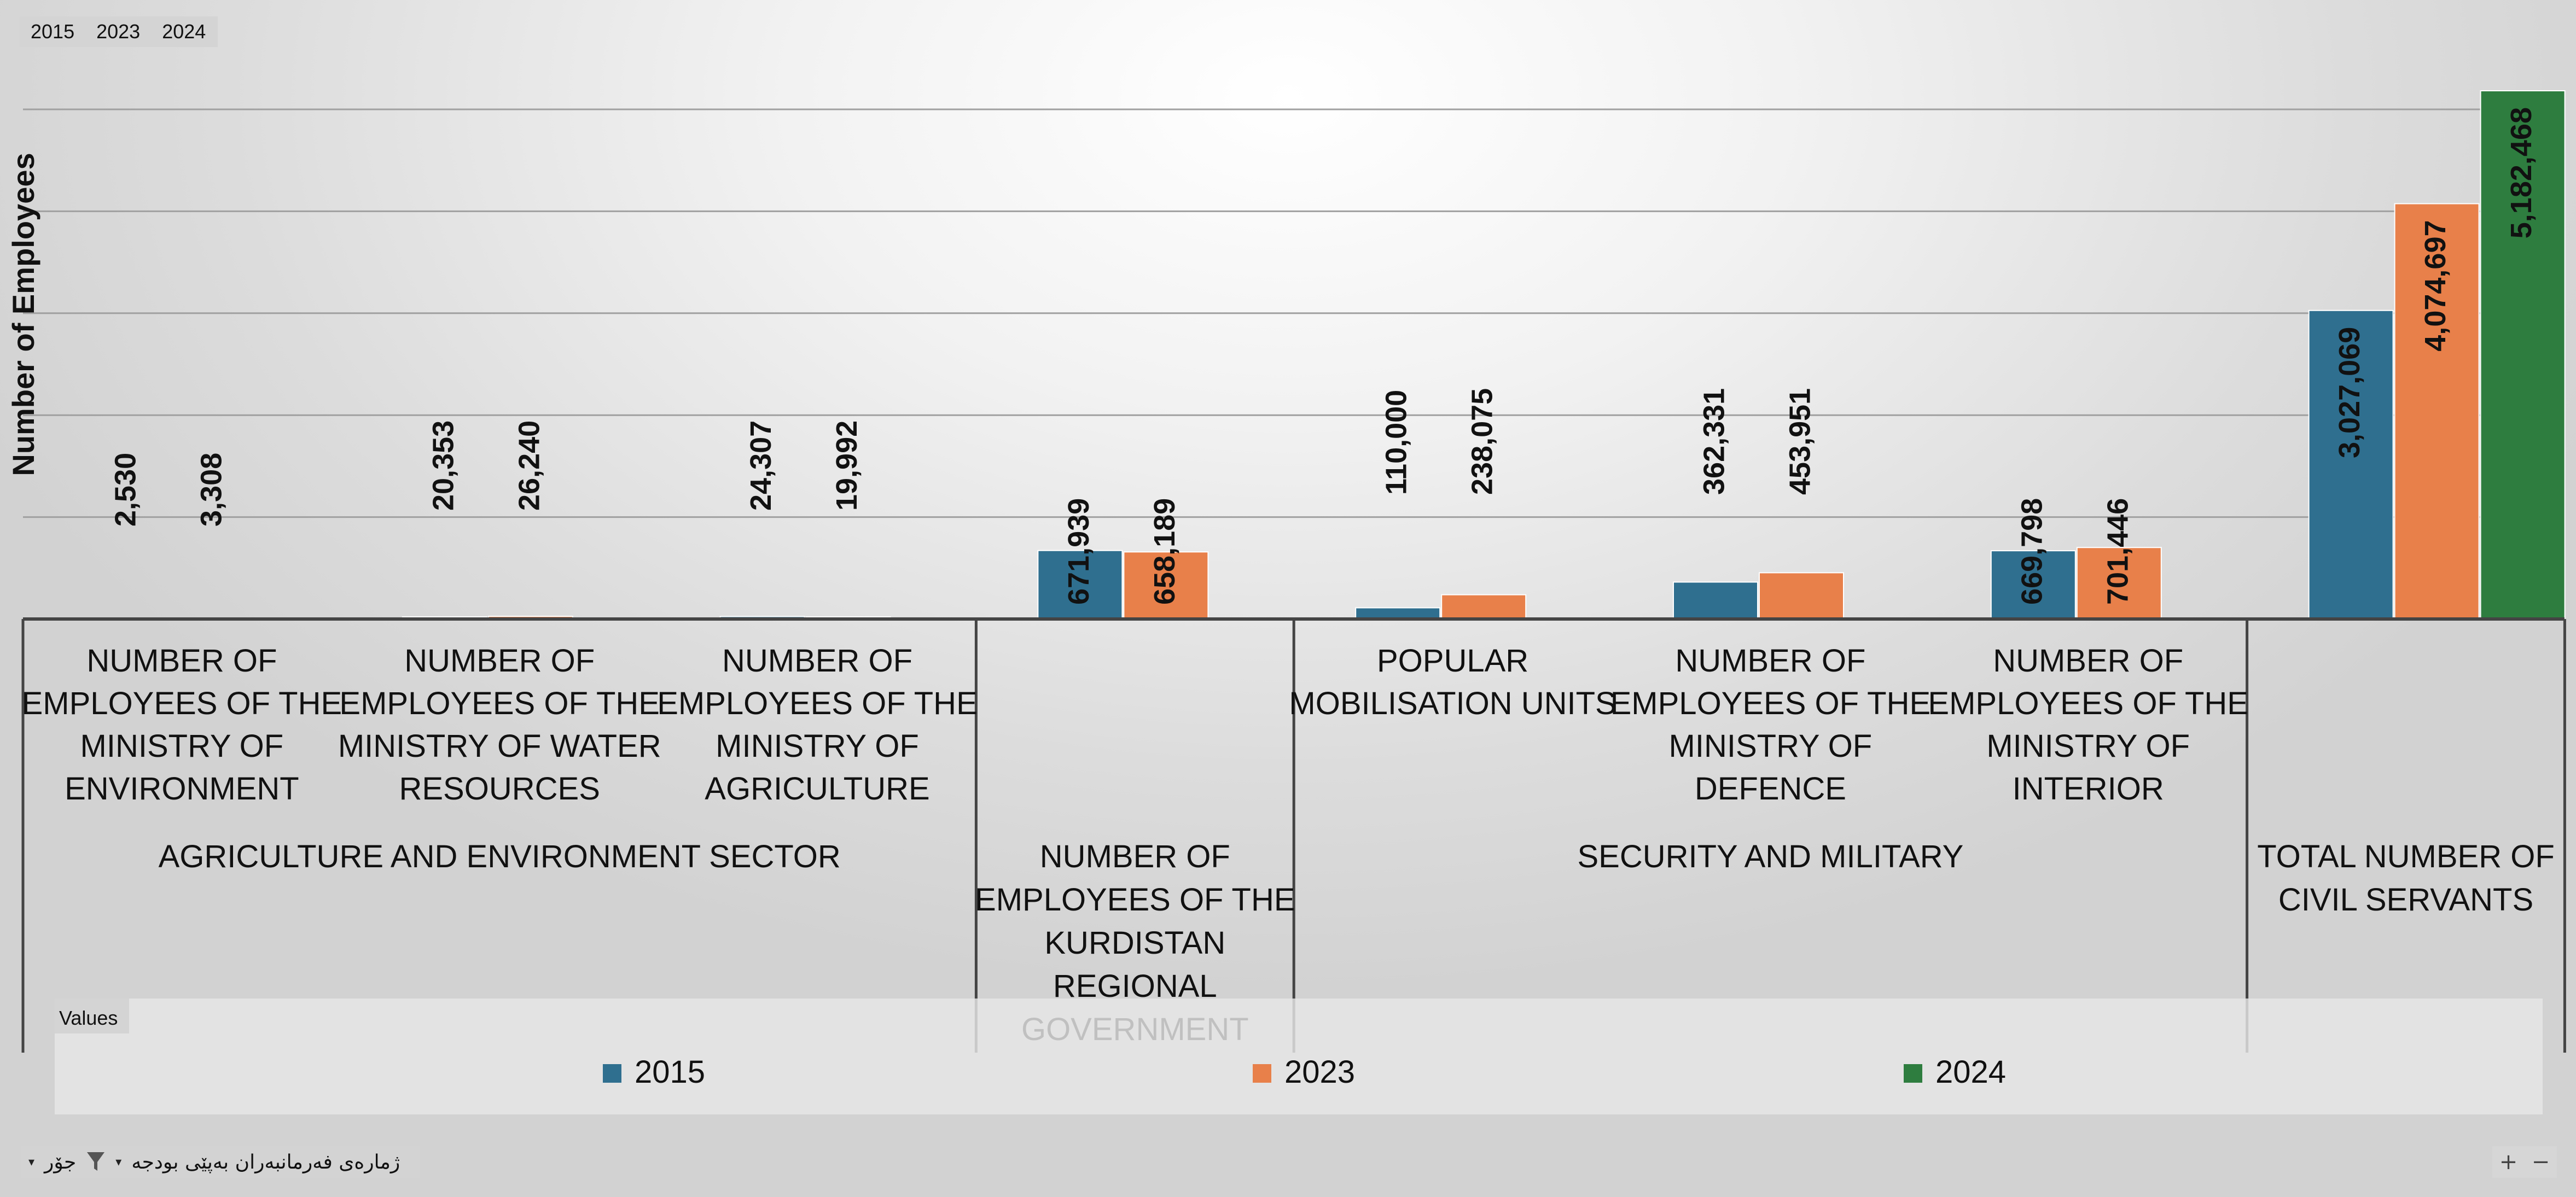  I want to click on group-label: AGRICULTURE AND ENVIRONMENT SECTOR, so click(500, 856).